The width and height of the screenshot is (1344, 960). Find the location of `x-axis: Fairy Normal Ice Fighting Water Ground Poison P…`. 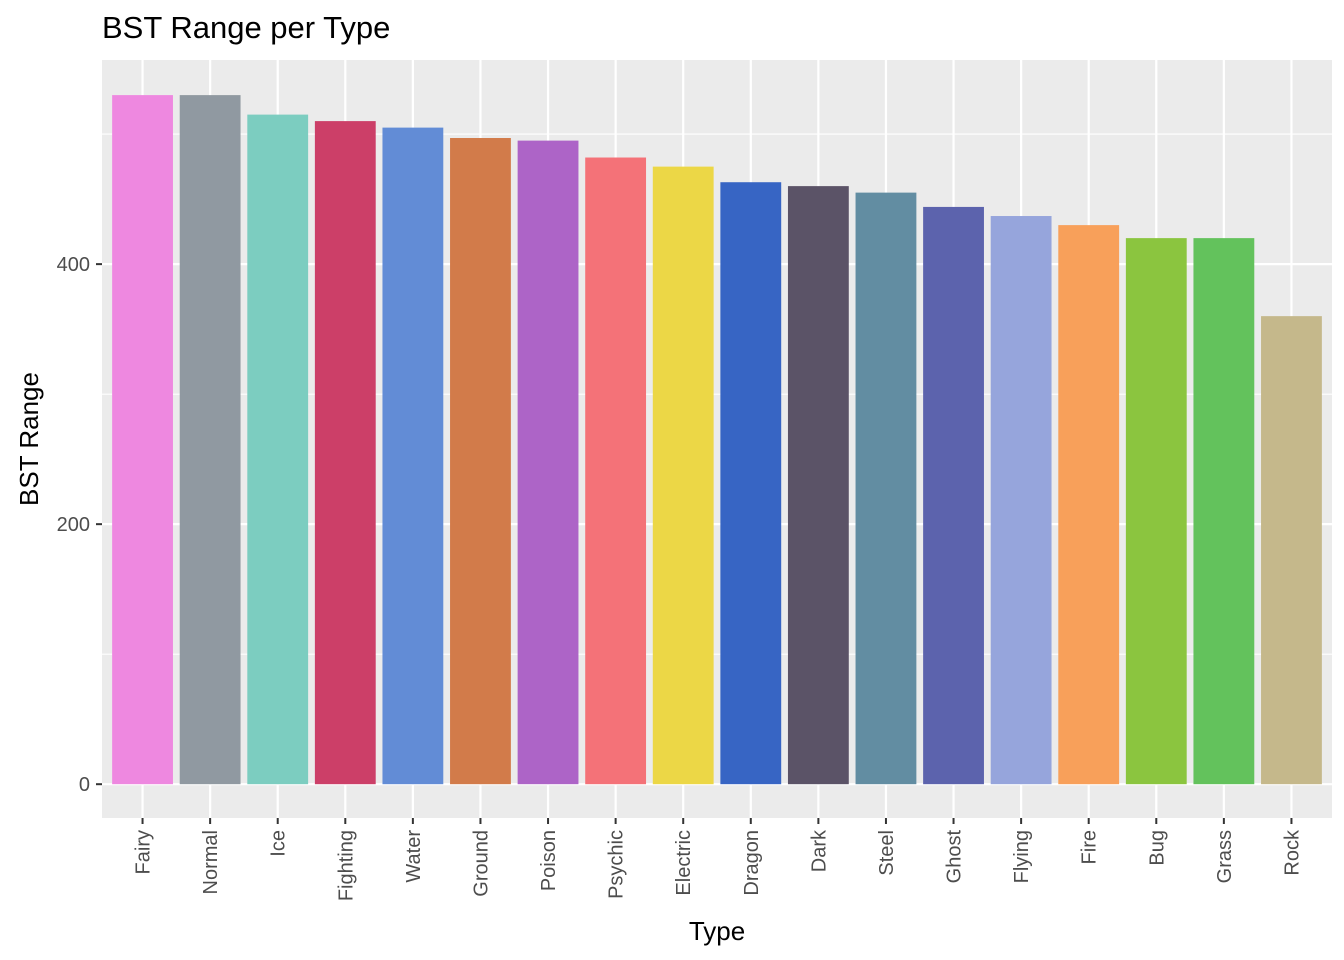

x-axis: Fairy Normal Ice Fighting Water Ground Poison P… is located at coordinates (718, 859).